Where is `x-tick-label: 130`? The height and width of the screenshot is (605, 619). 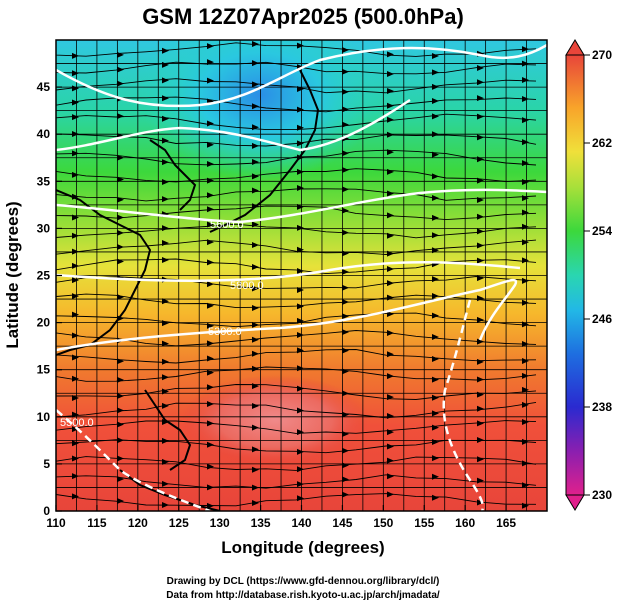
x-tick-label: 130 is located at coordinates (220, 523).